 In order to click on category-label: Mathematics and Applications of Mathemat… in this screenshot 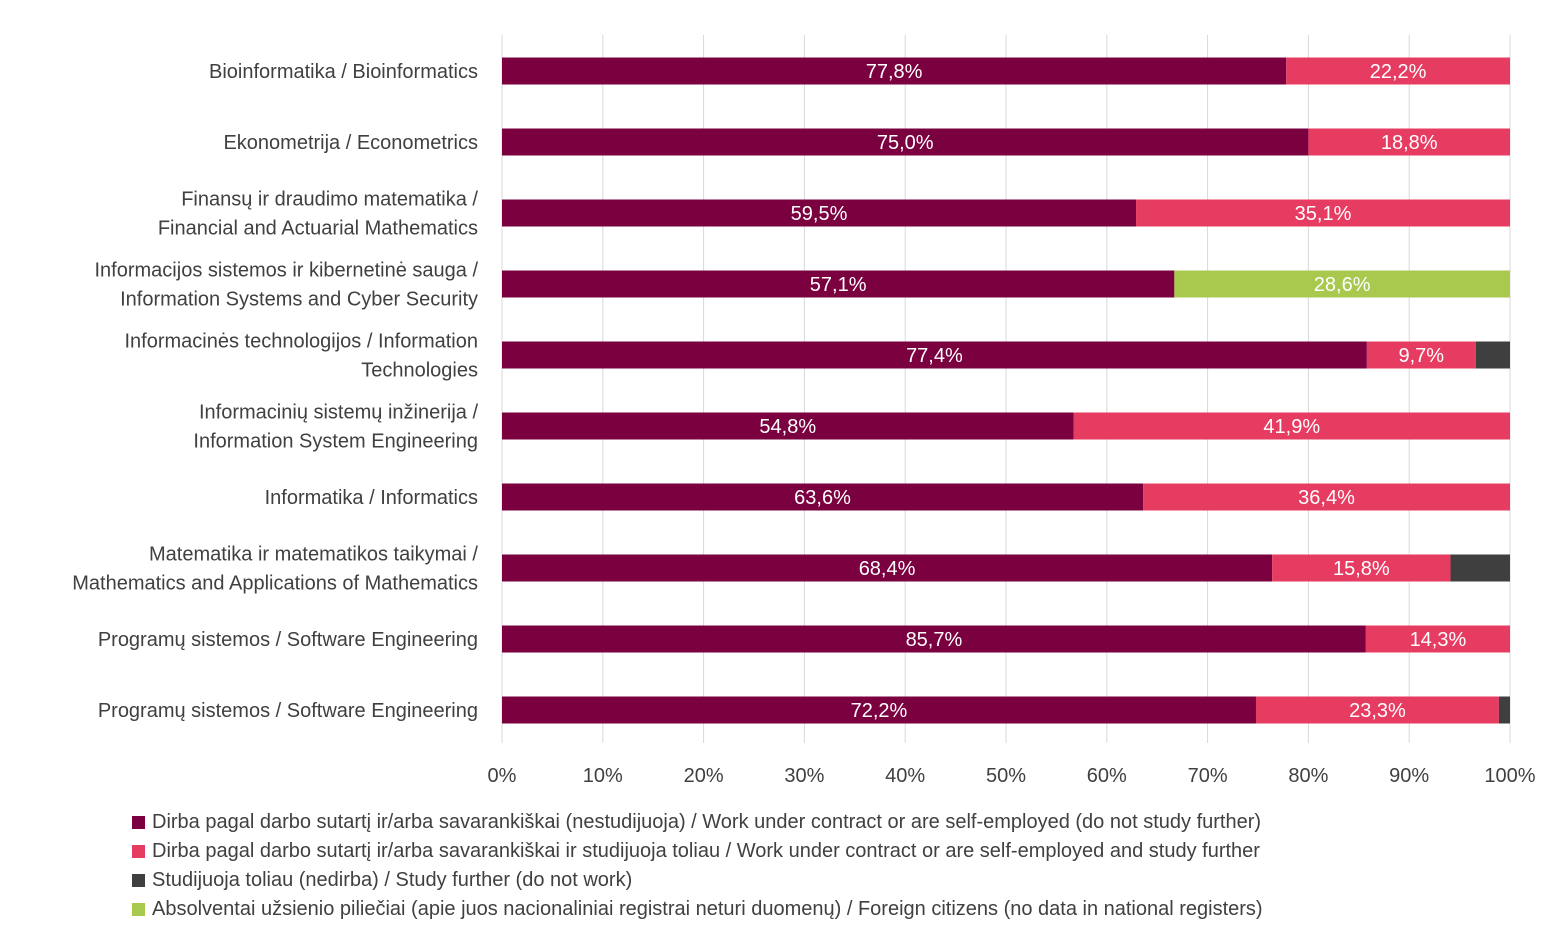, I will do `click(275, 584)`.